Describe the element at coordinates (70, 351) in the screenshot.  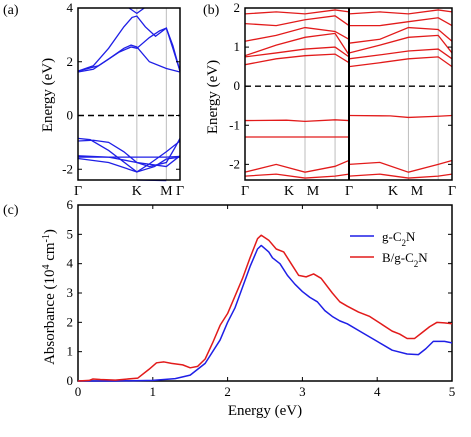
I see `panel-c-ytick-label: 1` at that location.